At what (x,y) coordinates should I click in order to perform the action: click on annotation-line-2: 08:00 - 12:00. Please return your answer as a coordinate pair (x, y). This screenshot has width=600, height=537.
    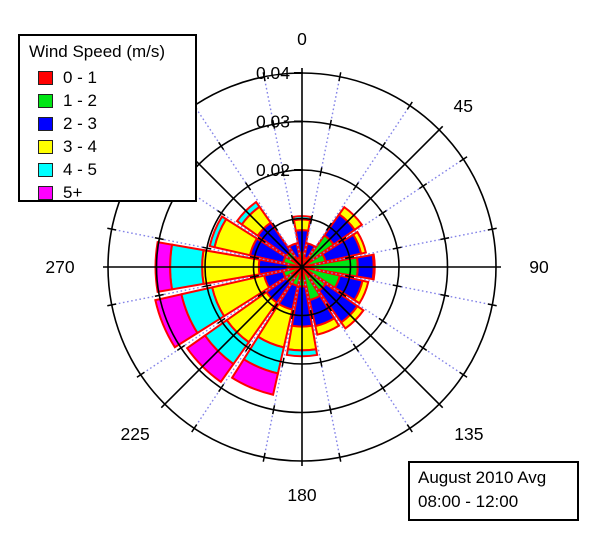
    Looking at the image, I should click on (468, 501).